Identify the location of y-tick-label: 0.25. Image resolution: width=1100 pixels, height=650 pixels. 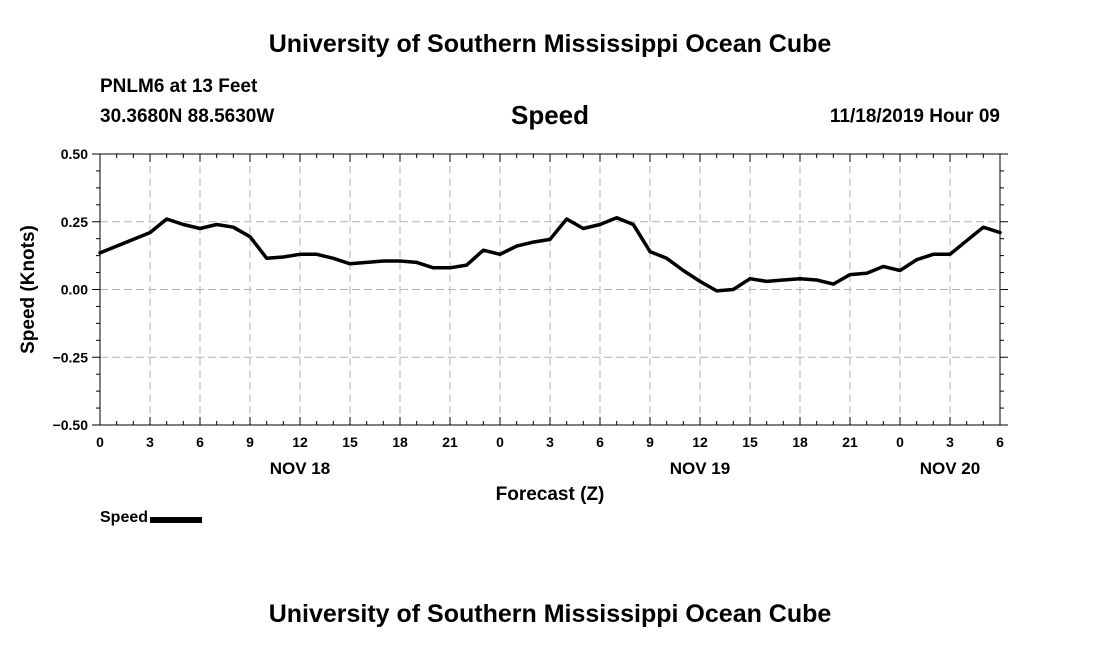
(74, 222).